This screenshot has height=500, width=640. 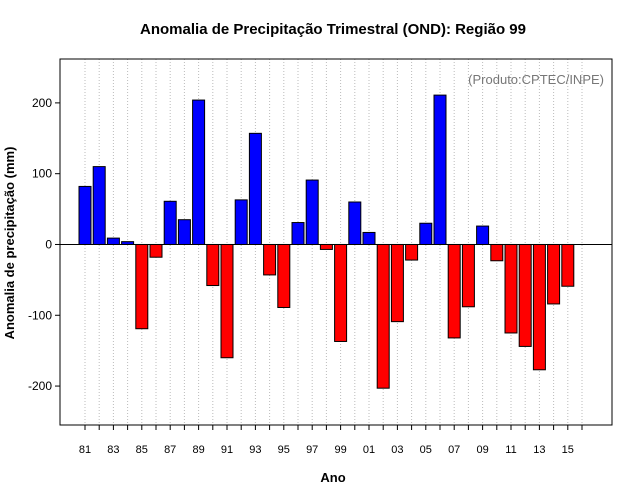 What do you see at coordinates (44, 244) in the screenshot?
I see `y-axis: -200 -100 0 100 200` at bounding box center [44, 244].